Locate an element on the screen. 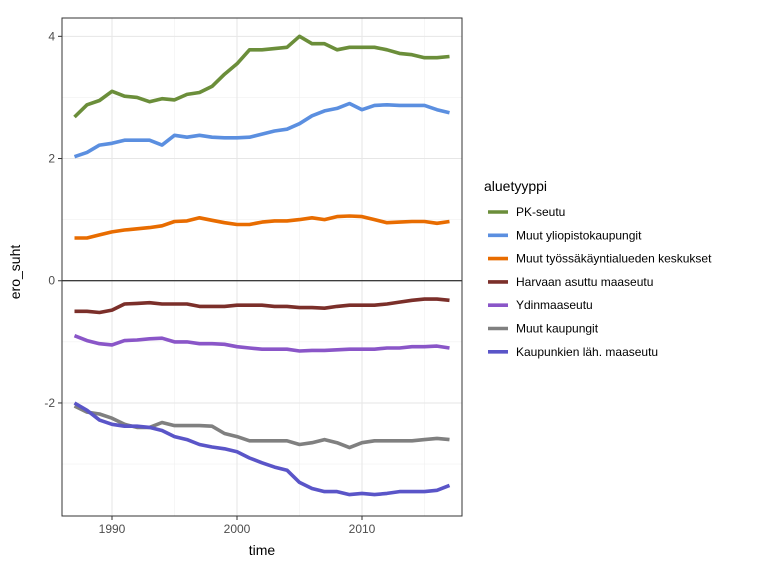 The width and height of the screenshot is (768, 576). y-tick-label: 2 is located at coordinates (51, 159).